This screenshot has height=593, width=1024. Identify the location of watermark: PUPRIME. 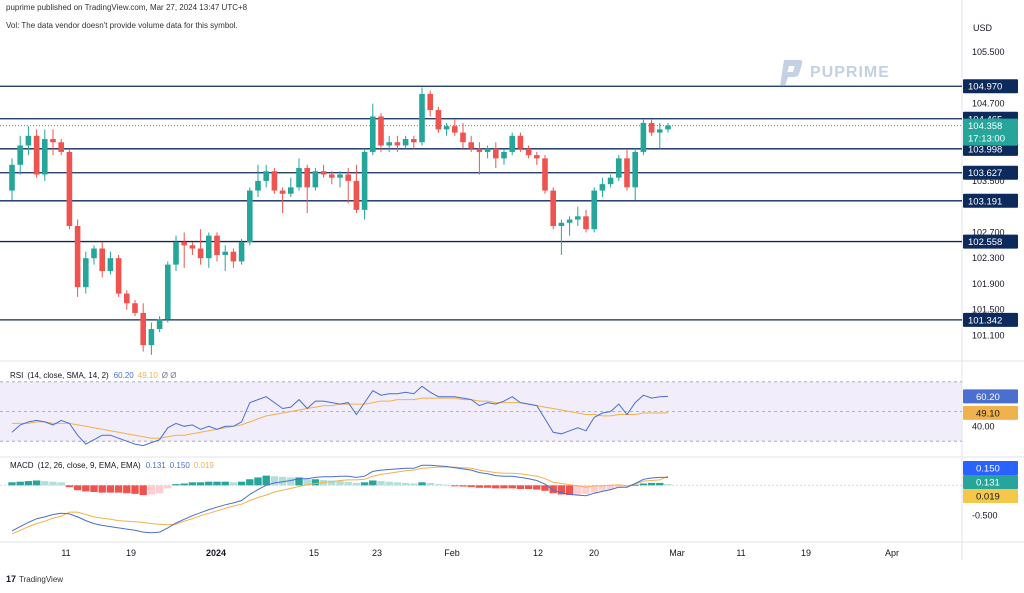
(834, 73).